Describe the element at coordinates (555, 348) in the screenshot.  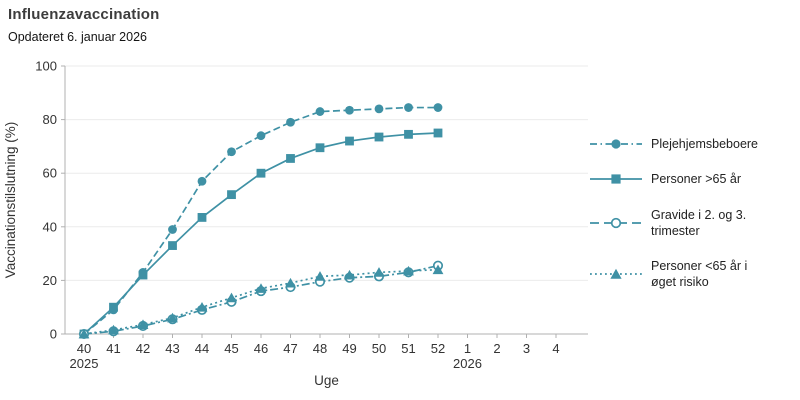
I see `x-tick-label: 4` at that location.